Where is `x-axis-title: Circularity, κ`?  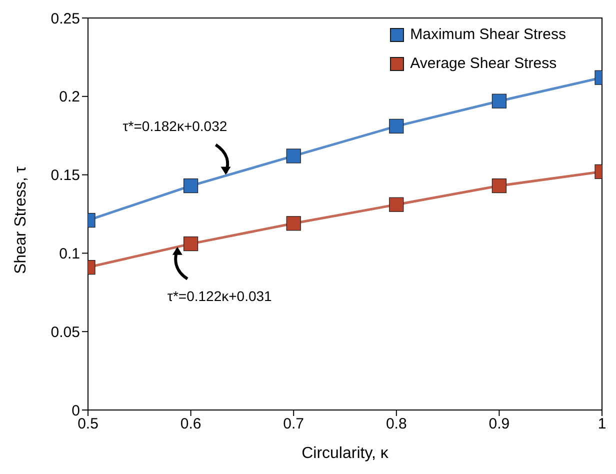 x-axis-title: Circularity, κ is located at coordinates (346, 453).